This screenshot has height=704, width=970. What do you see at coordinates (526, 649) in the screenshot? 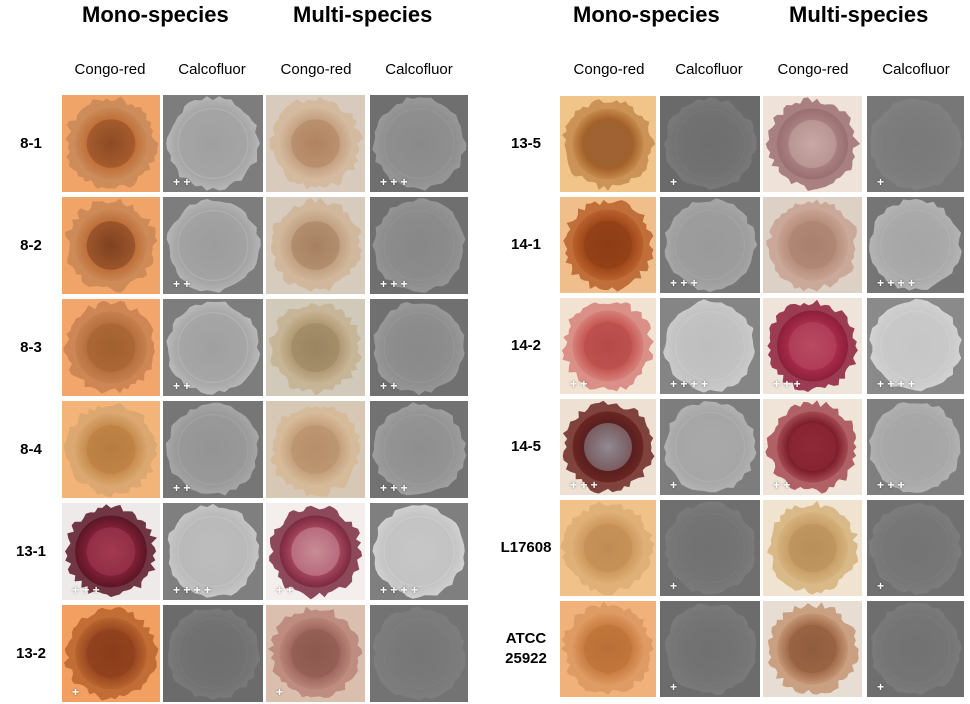
I see `row-label: ATCC 25922` at bounding box center [526, 649].